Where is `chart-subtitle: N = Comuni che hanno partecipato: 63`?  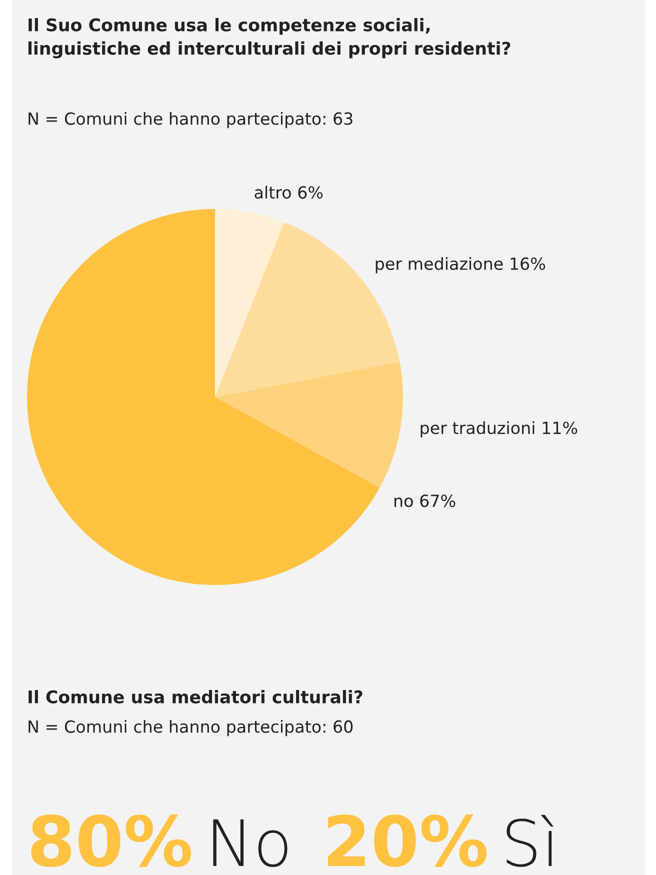
chart-subtitle: N = Comuni che hanno partecipato: 63 is located at coordinates (190, 120).